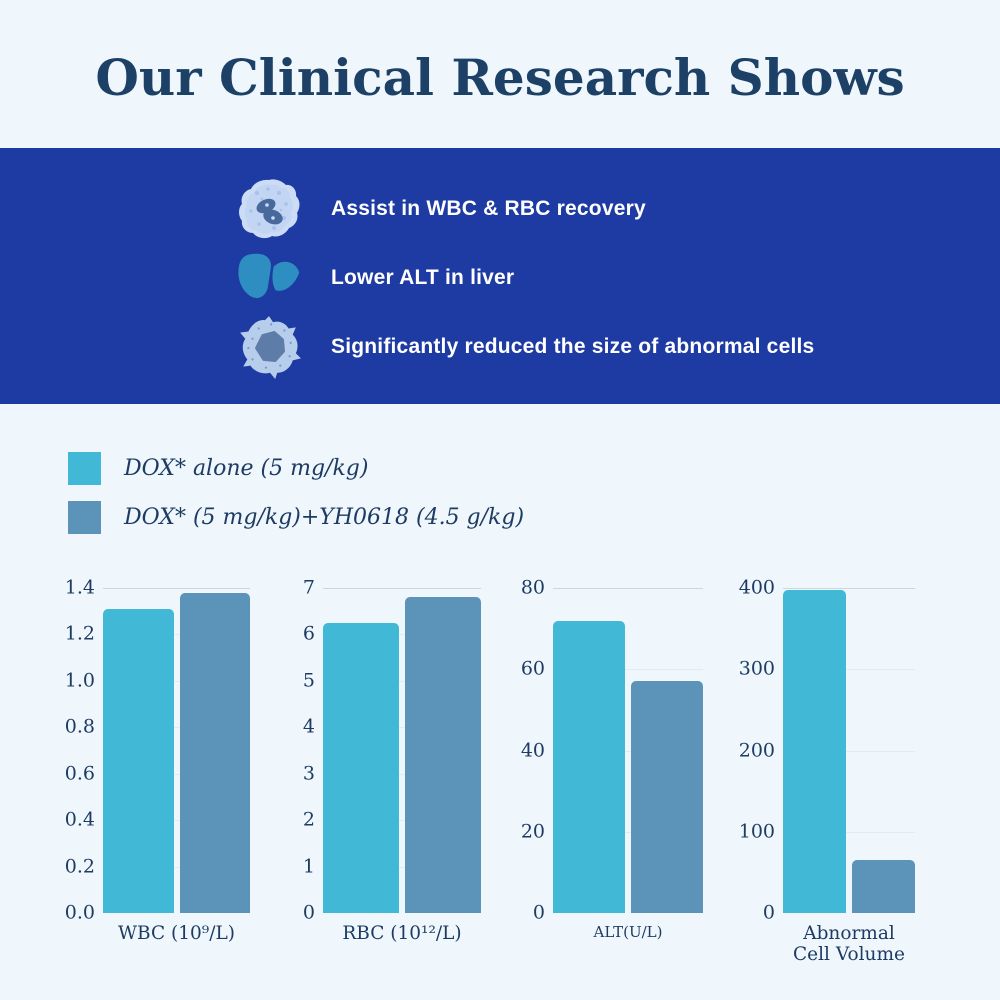 Image resolution: width=1000 pixels, height=1000 pixels. I want to click on abnormal-cell-icon, so click(269, 347).